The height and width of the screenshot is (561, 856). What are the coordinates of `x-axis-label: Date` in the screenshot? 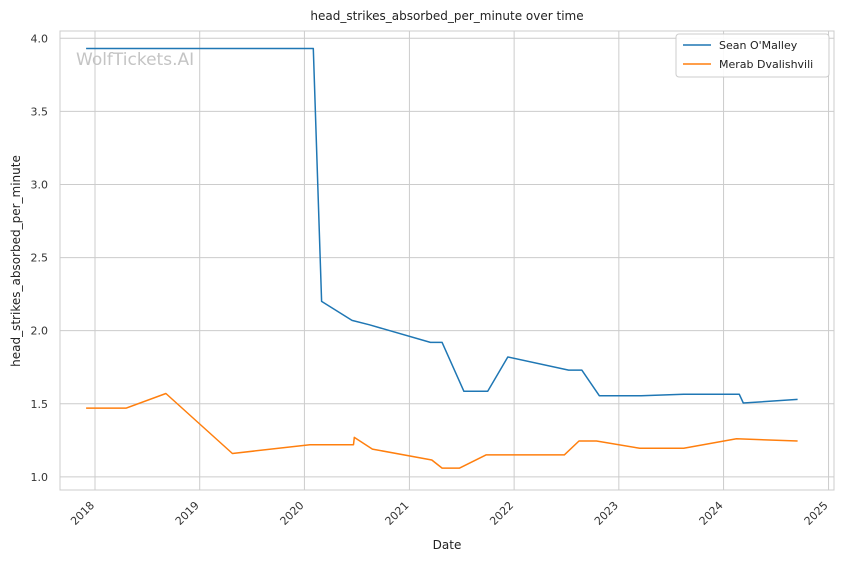 It's located at (447, 545).